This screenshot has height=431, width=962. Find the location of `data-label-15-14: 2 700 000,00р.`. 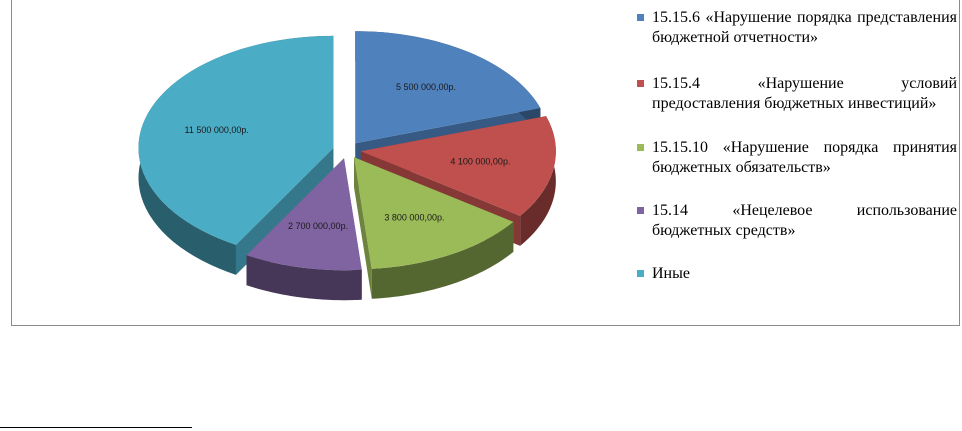

data-label-15-14: 2 700 000,00р. is located at coordinates (318, 226).